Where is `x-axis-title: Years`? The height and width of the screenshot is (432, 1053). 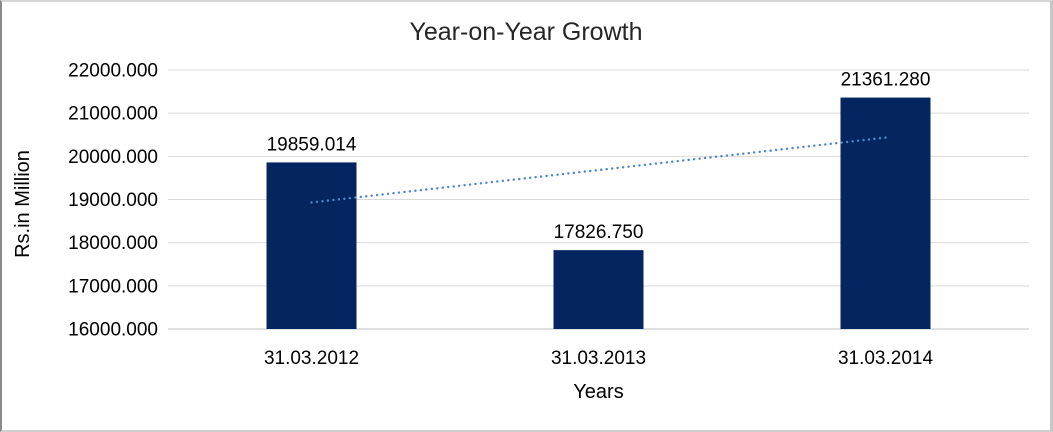
x-axis-title: Years is located at coordinates (598, 392).